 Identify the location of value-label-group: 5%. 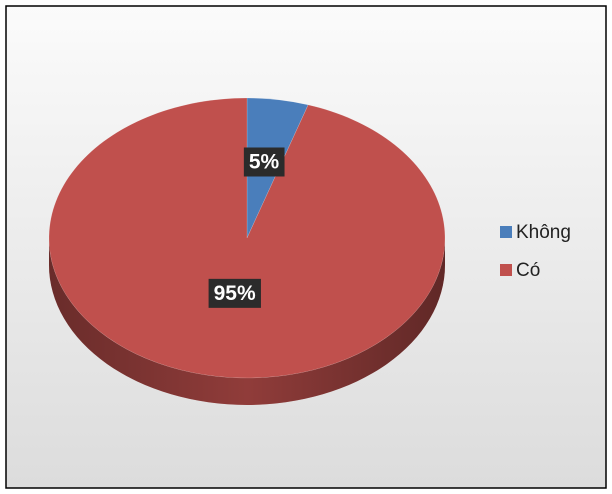
(264, 162).